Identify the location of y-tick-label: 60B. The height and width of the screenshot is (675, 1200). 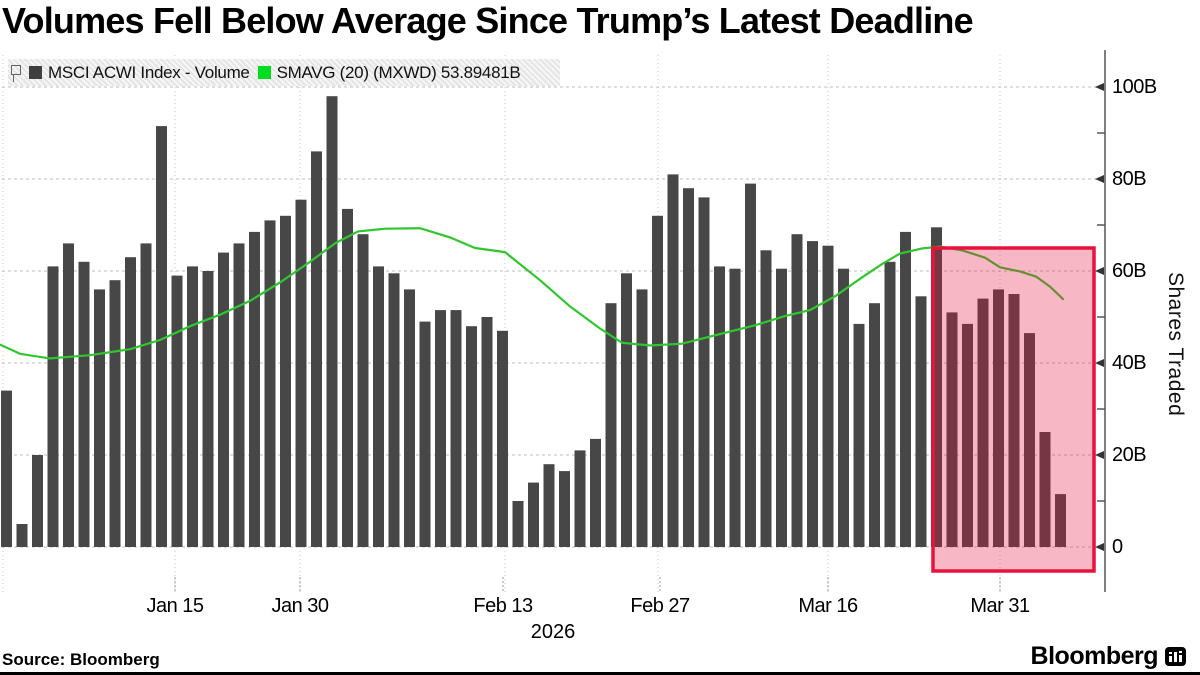
(1129, 271).